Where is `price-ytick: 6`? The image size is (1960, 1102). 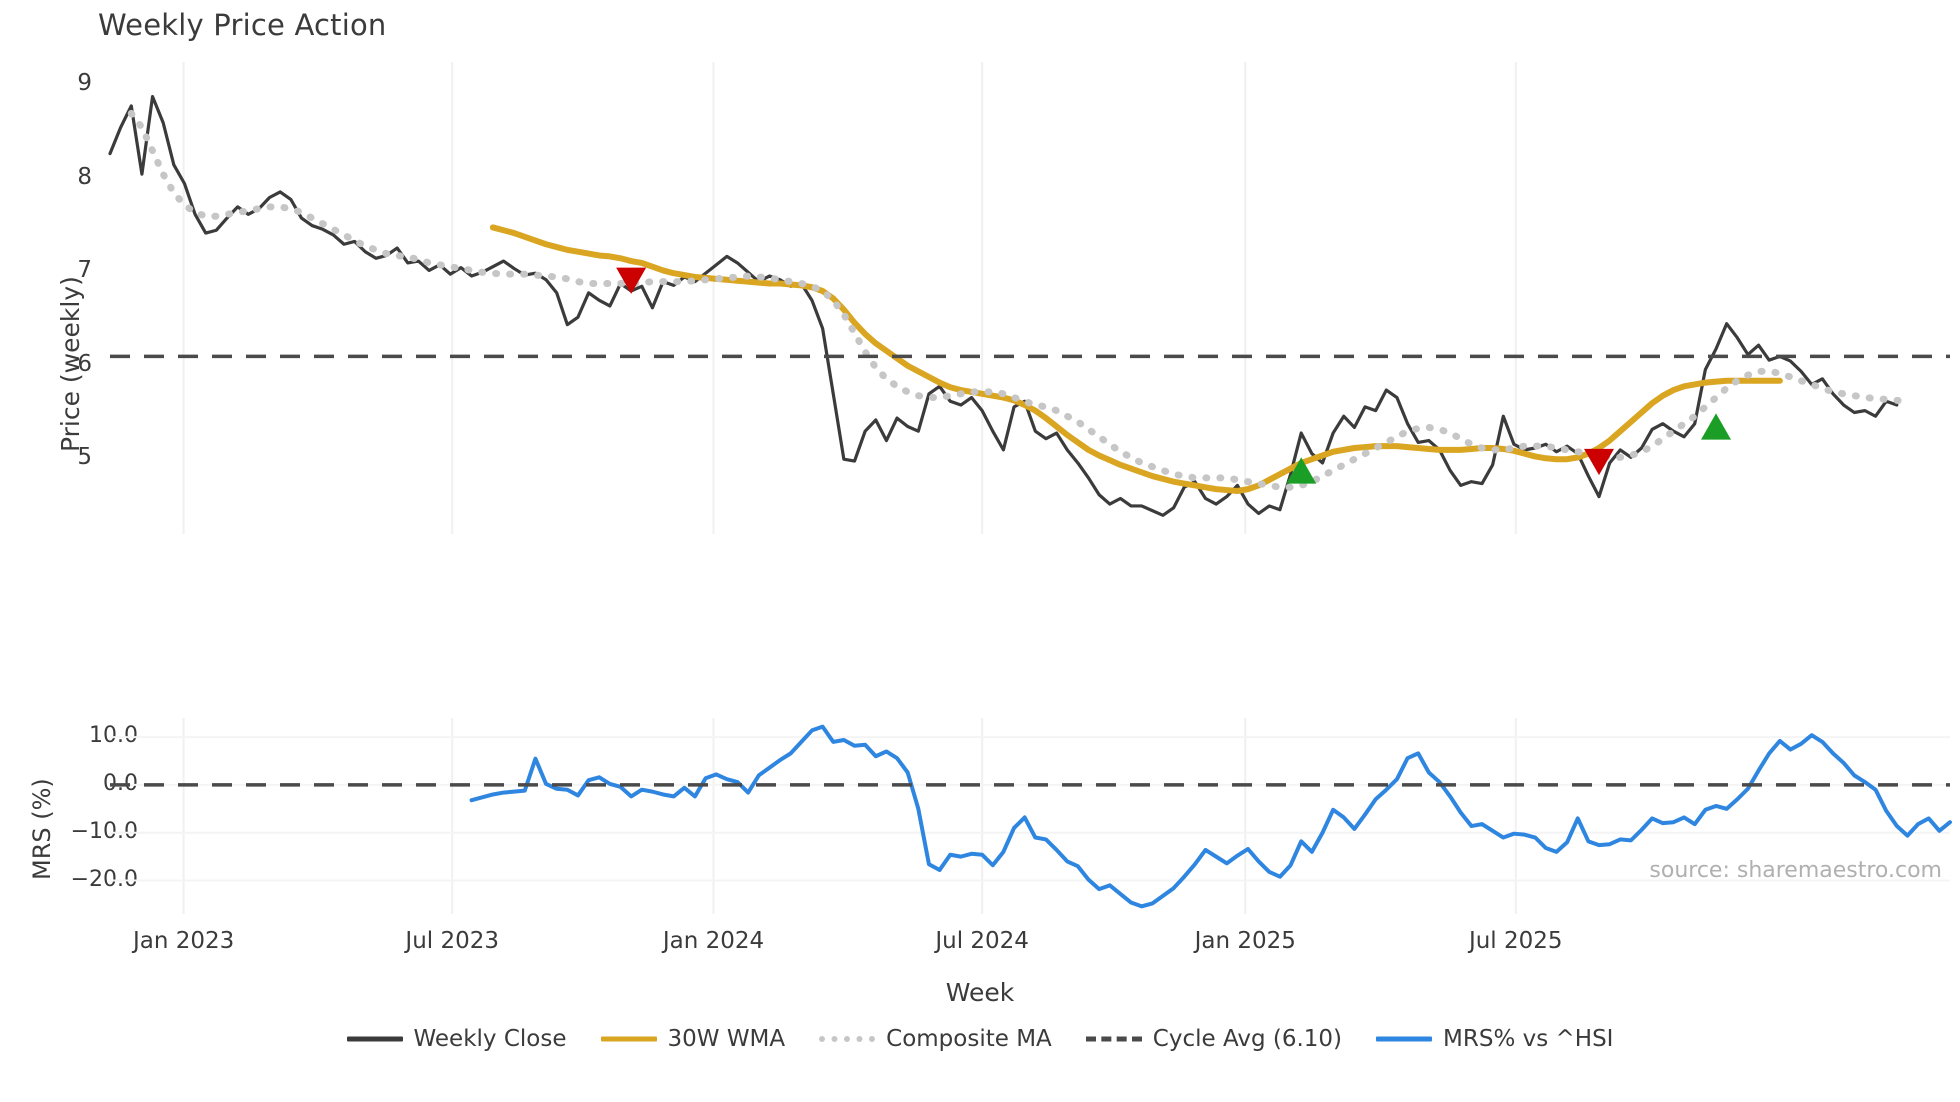
price-ytick: 6 is located at coordinates (84, 363).